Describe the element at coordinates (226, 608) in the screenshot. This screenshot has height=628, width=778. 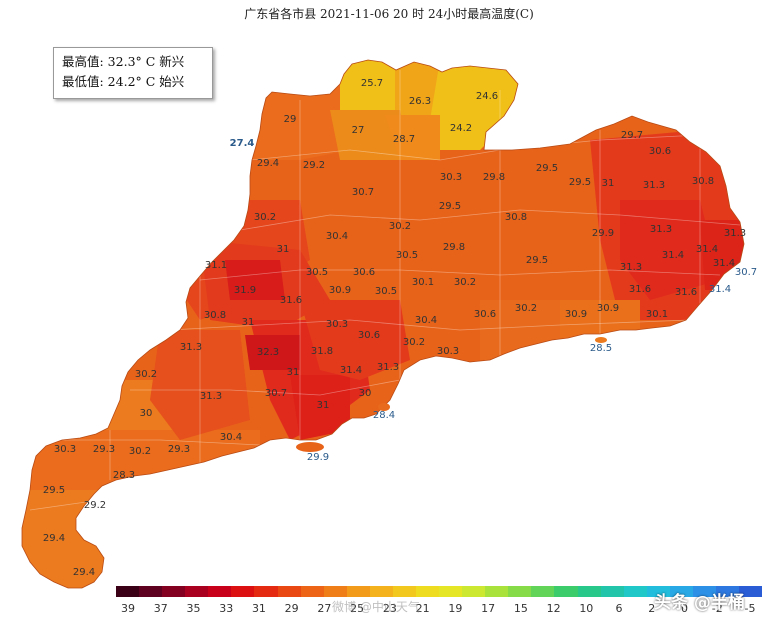
I see `legend-tick-label: 33` at that location.